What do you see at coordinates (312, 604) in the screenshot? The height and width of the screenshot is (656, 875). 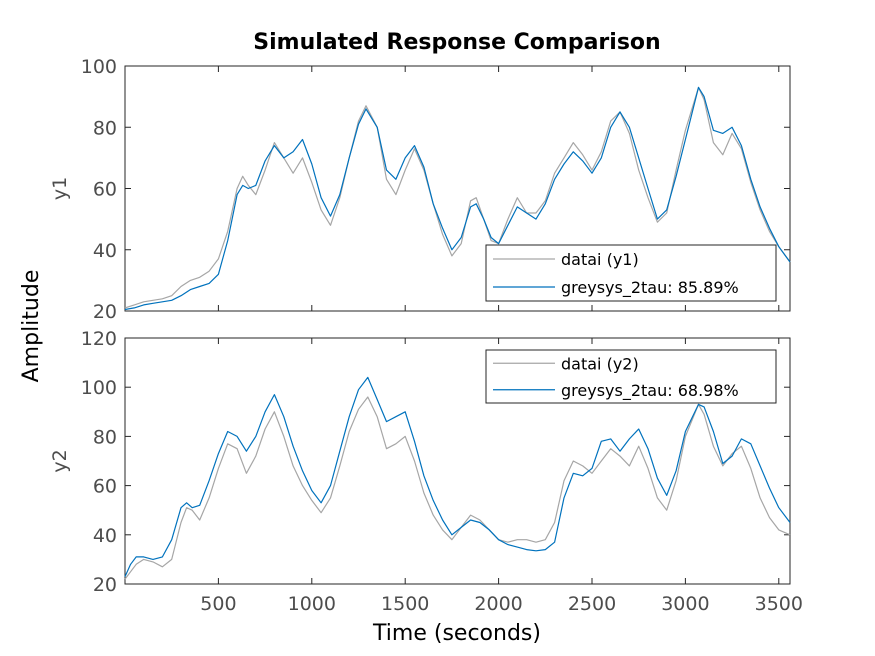 I see `x-tick-label: 1000` at bounding box center [312, 604].